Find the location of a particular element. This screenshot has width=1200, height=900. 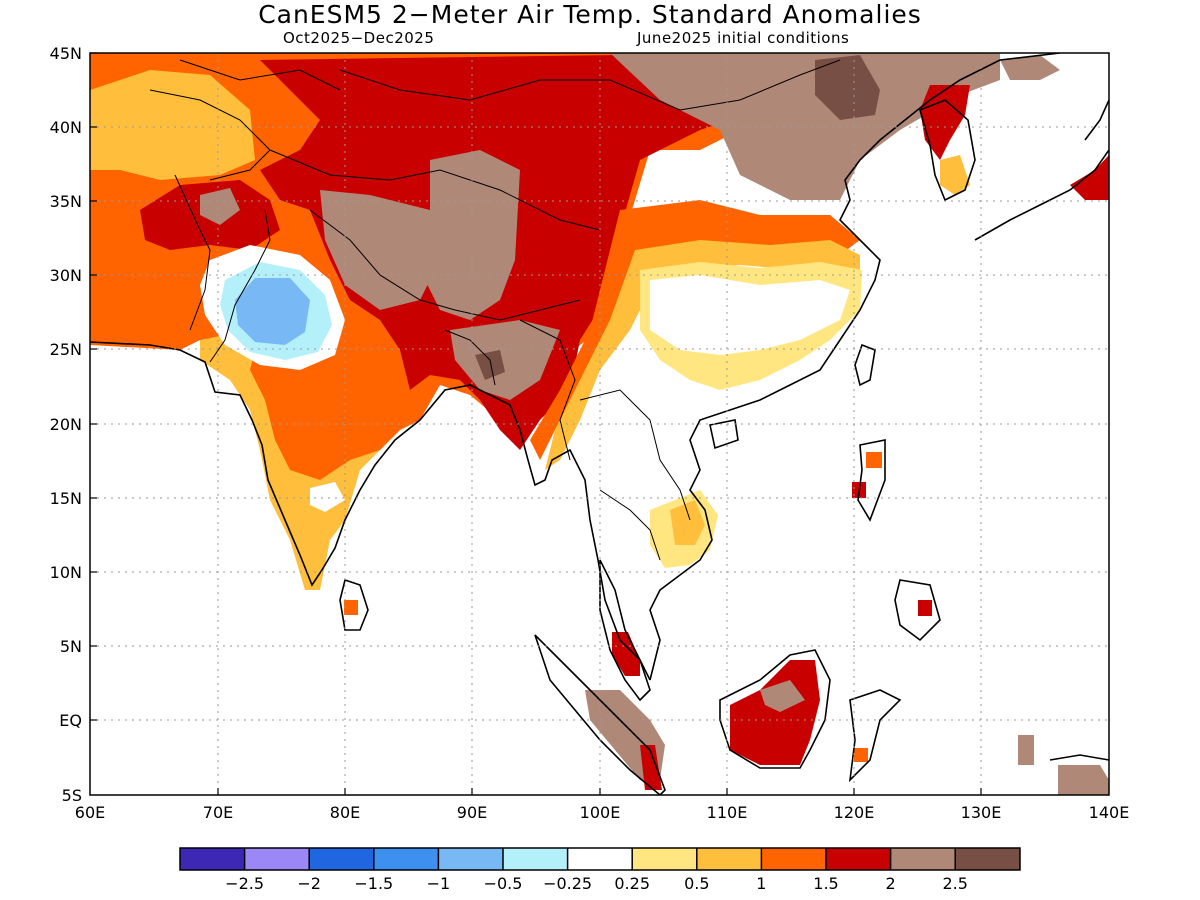

anomaly-region-orange-sulawesi is located at coordinates (861, 755).